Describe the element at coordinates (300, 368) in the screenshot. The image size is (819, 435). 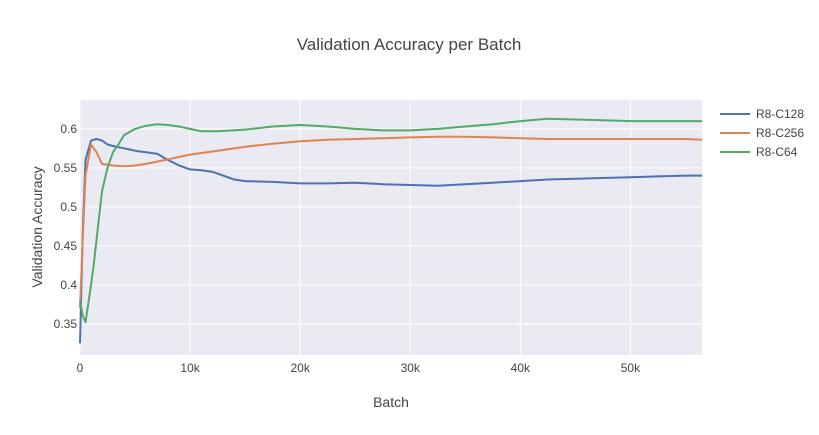
I see `x-tick-label: 20k` at that location.